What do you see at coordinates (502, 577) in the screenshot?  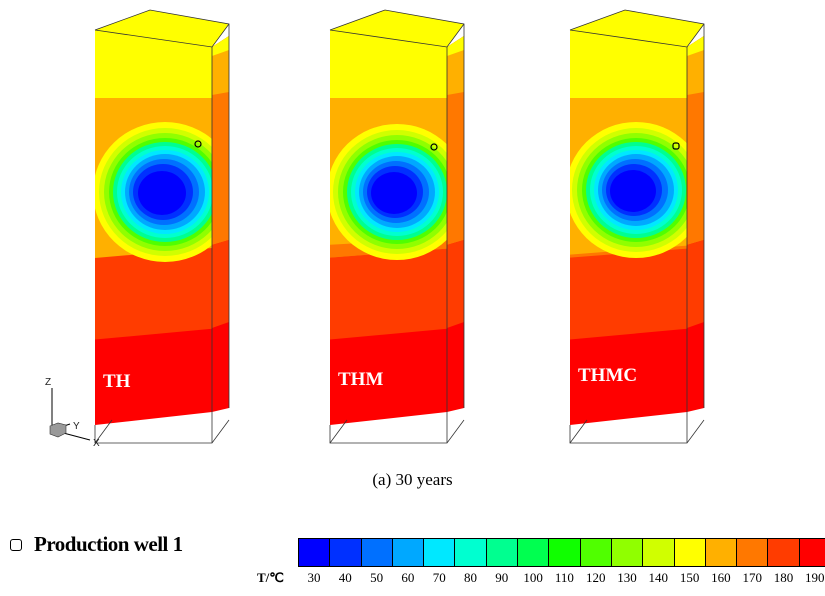 I see `colorbar-tick-label: 90` at bounding box center [502, 577].